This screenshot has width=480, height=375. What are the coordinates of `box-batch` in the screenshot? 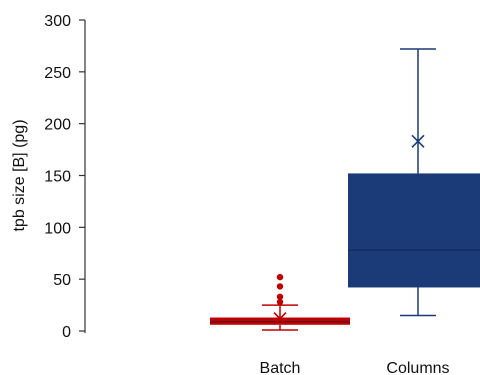 It's located at (280, 302).